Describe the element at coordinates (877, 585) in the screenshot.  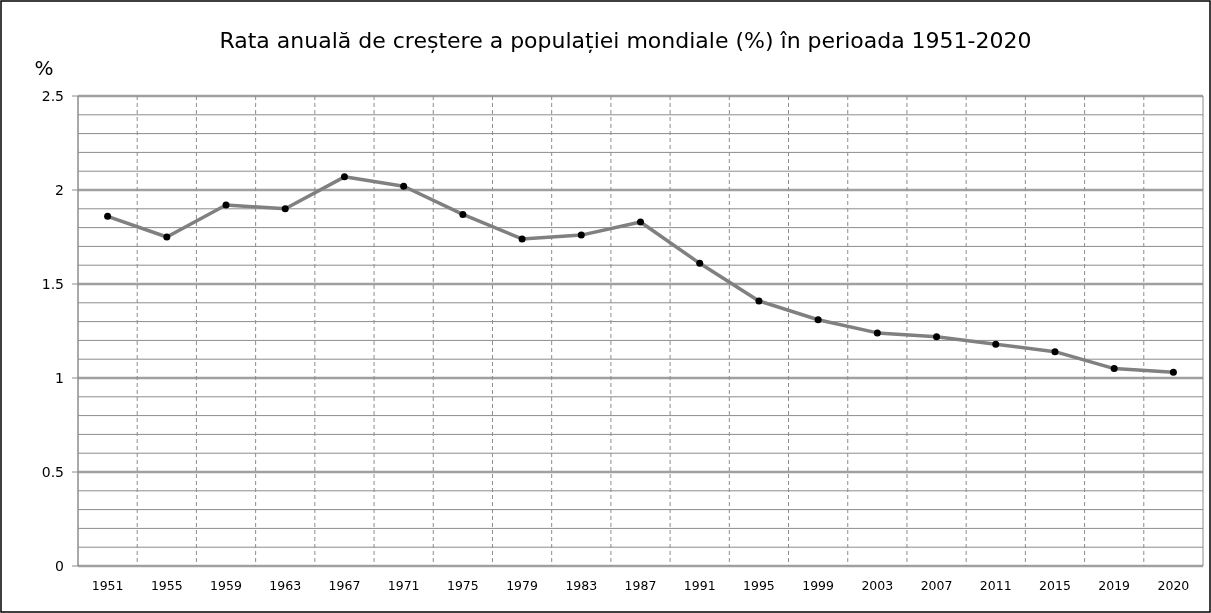
I see `x-tick-label: 2003` at that location.